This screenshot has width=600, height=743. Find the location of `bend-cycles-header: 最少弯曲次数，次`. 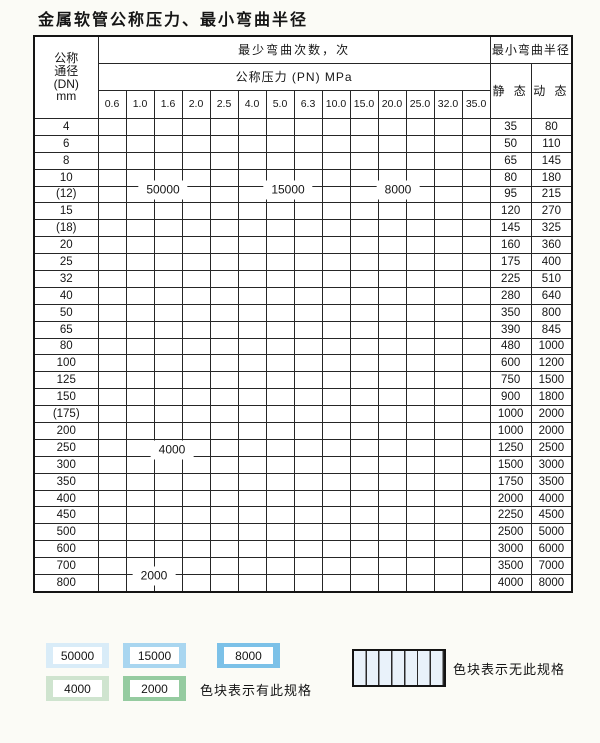

bend-cycles-header: 最少弯曲次数，次 is located at coordinates (294, 49).